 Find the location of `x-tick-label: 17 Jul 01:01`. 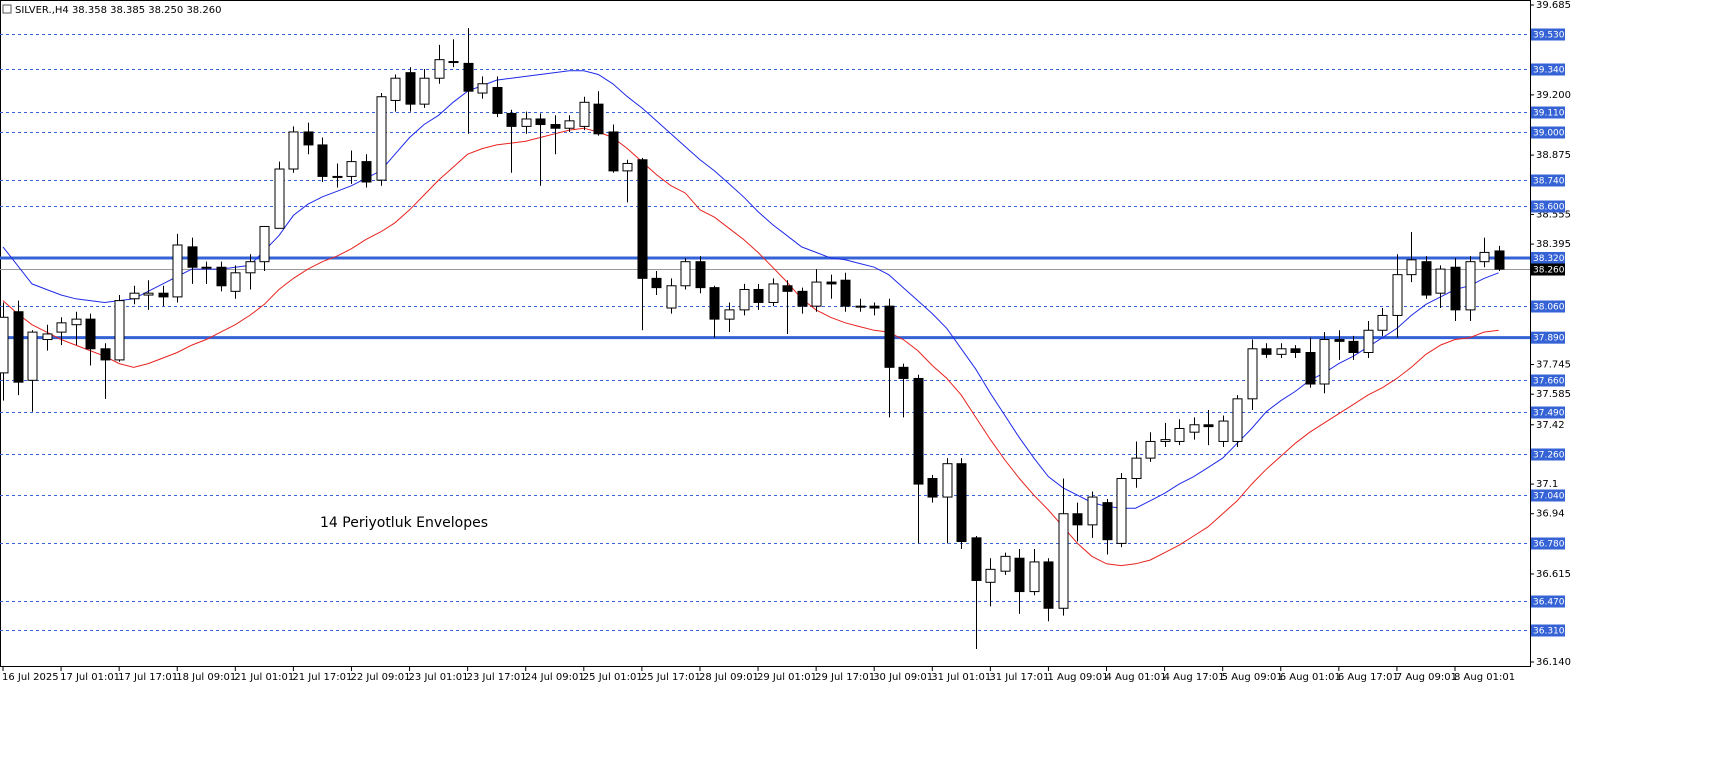

x-tick-label: 17 Jul 01:01 is located at coordinates (90, 677).